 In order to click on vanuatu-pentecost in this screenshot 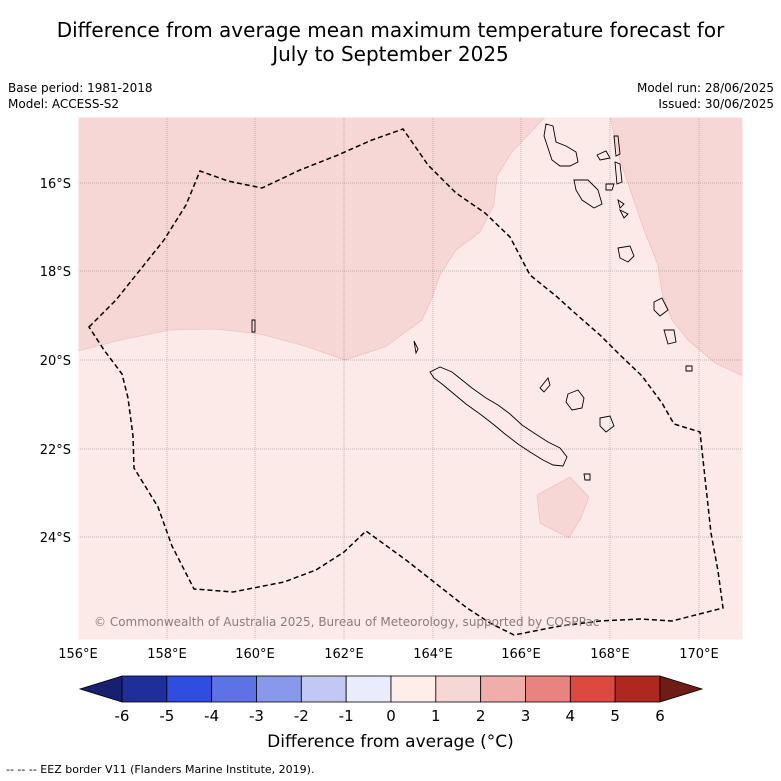, I will do `click(618, 173)`.